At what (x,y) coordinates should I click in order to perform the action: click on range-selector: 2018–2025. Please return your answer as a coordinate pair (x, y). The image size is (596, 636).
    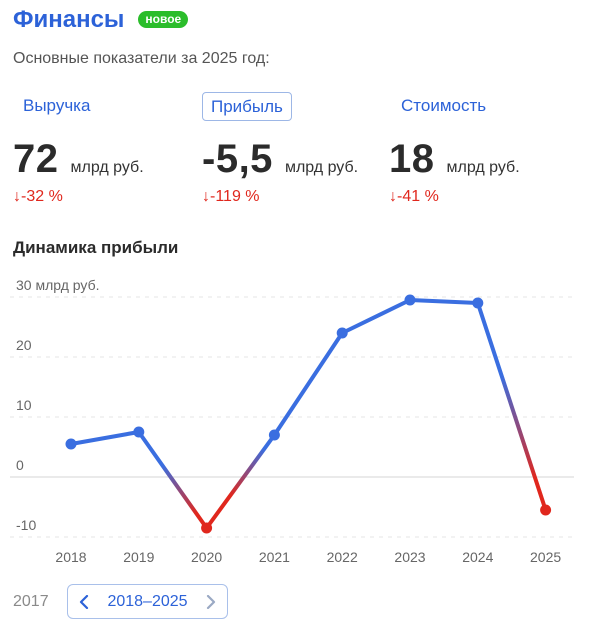
    Looking at the image, I should click on (147, 601).